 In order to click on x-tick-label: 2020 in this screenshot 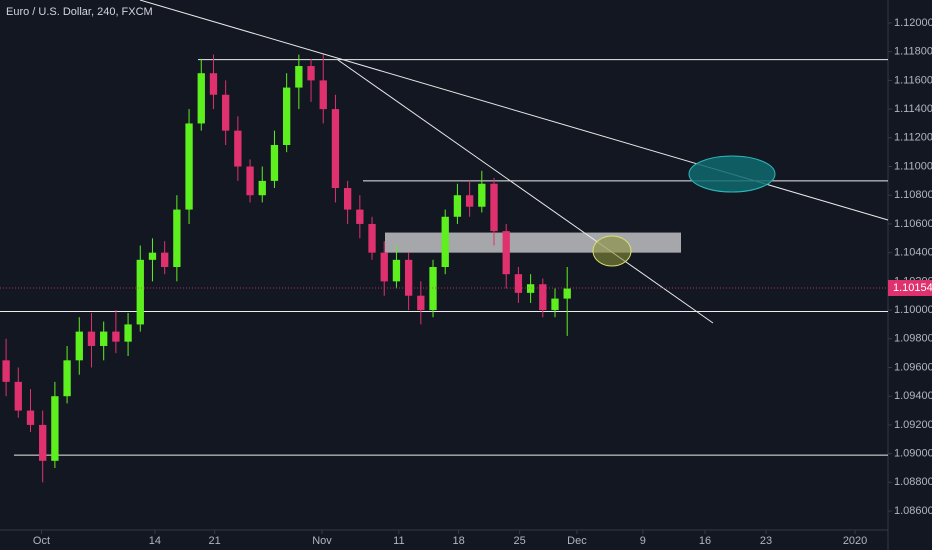, I will do `click(855, 541)`.